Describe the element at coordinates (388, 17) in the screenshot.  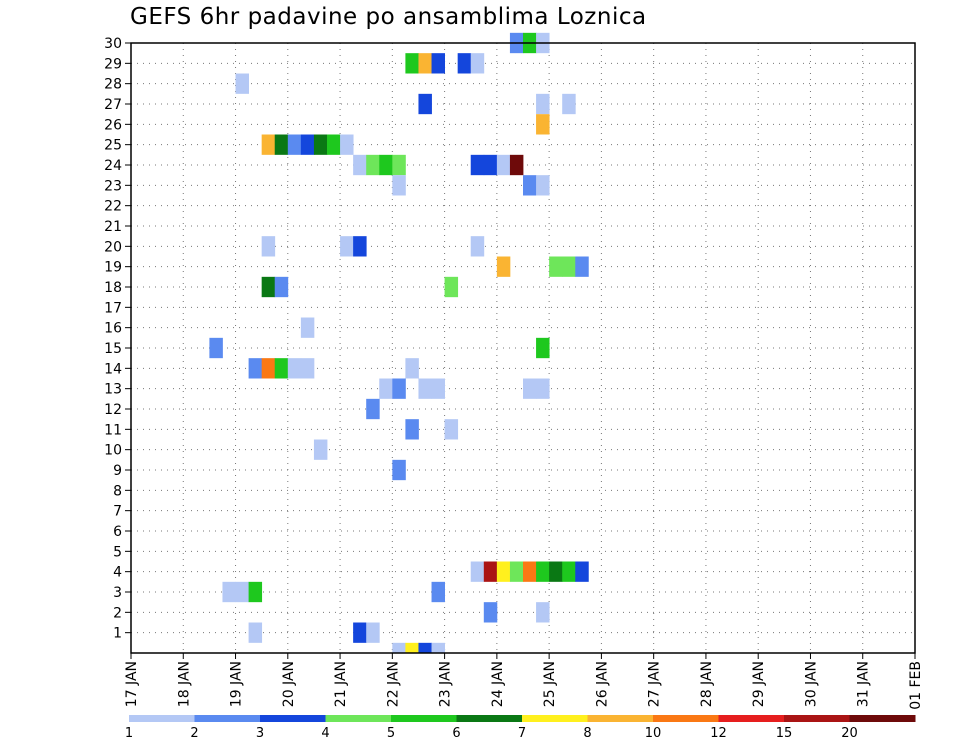
I see `chart-title: GEFS 6hr padavine po ansamblima Loznica` at that location.